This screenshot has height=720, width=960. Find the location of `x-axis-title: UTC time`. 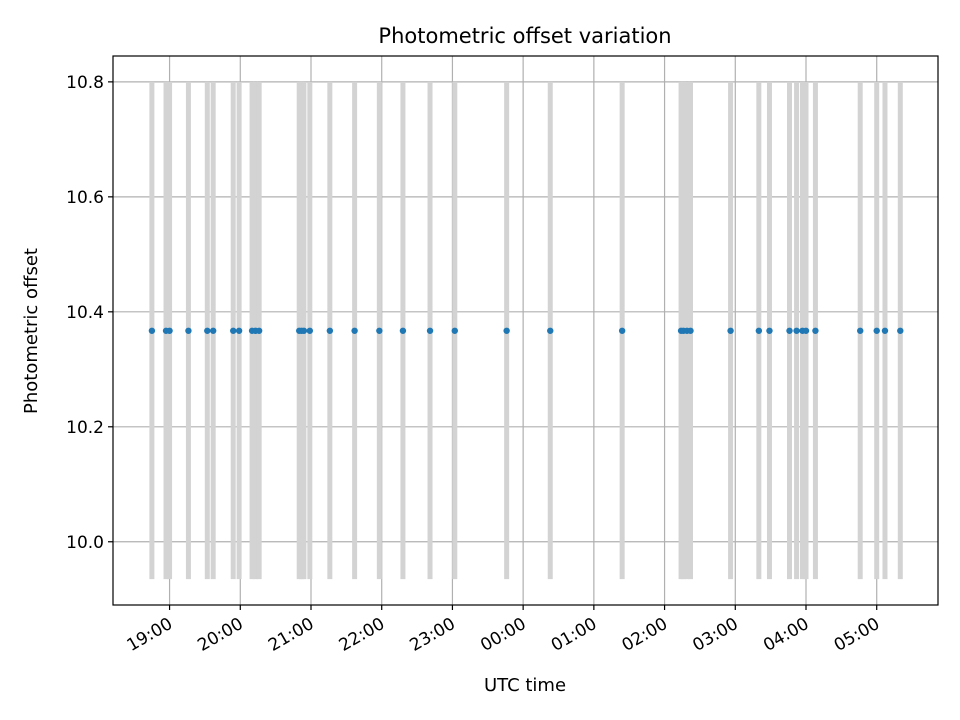

x-axis-title: UTC time is located at coordinates (525, 685).